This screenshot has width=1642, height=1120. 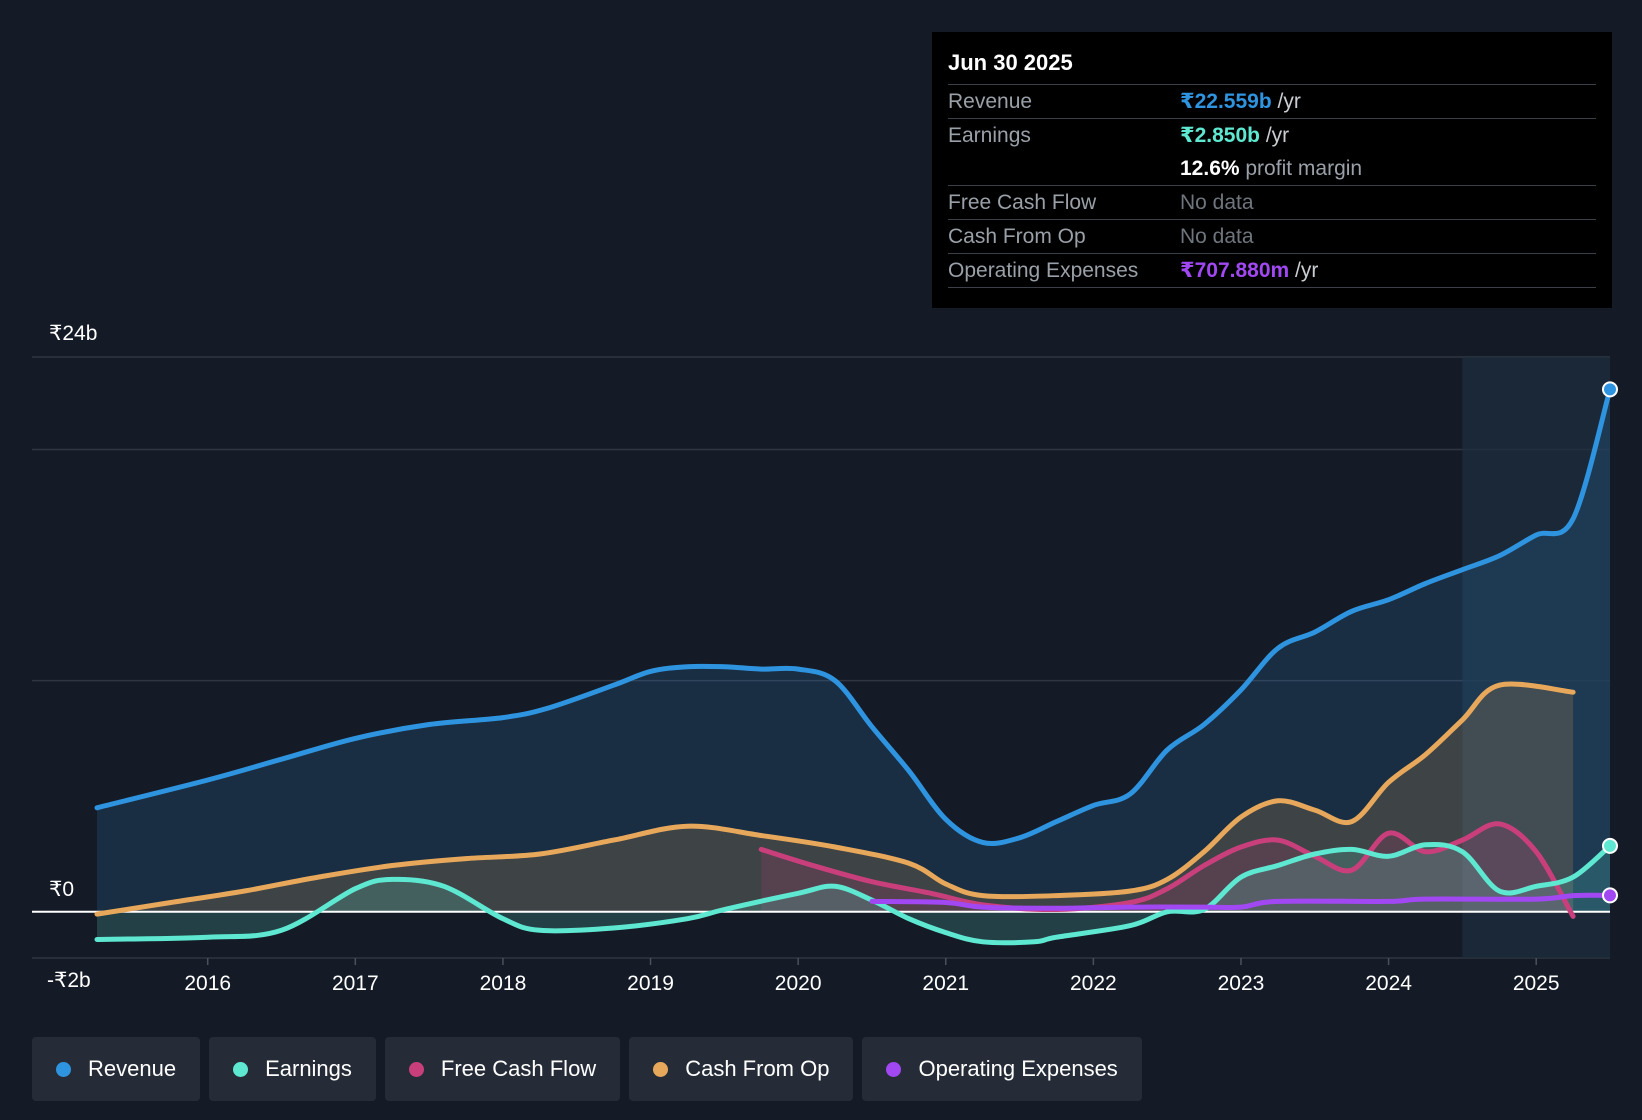 What do you see at coordinates (1064, 168) in the screenshot?
I see `tooltip-label` at bounding box center [1064, 168].